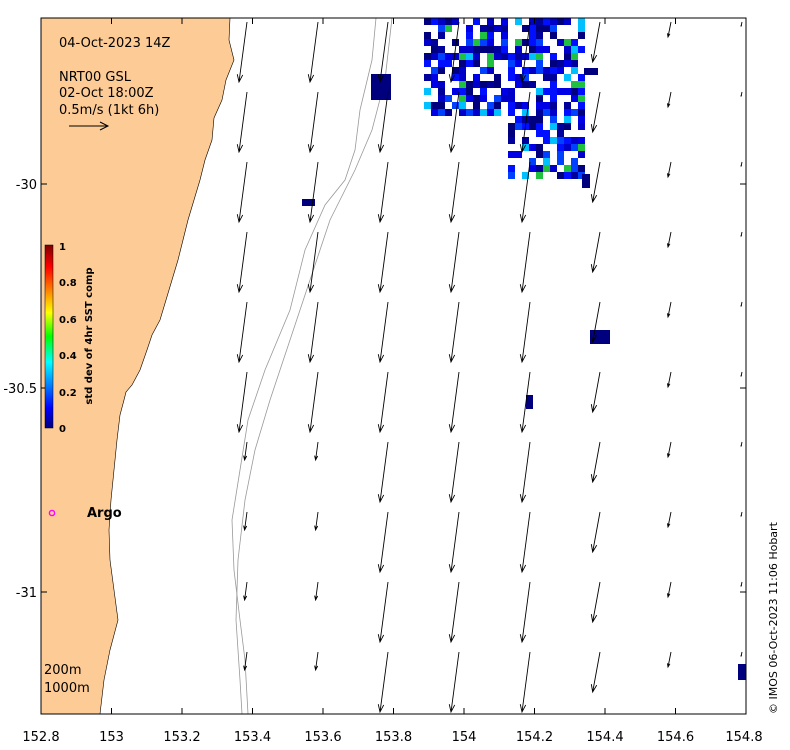  Describe the element at coordinates (252, 737) in the screenshot. I see `x-tick-label: 153.4` at that location.